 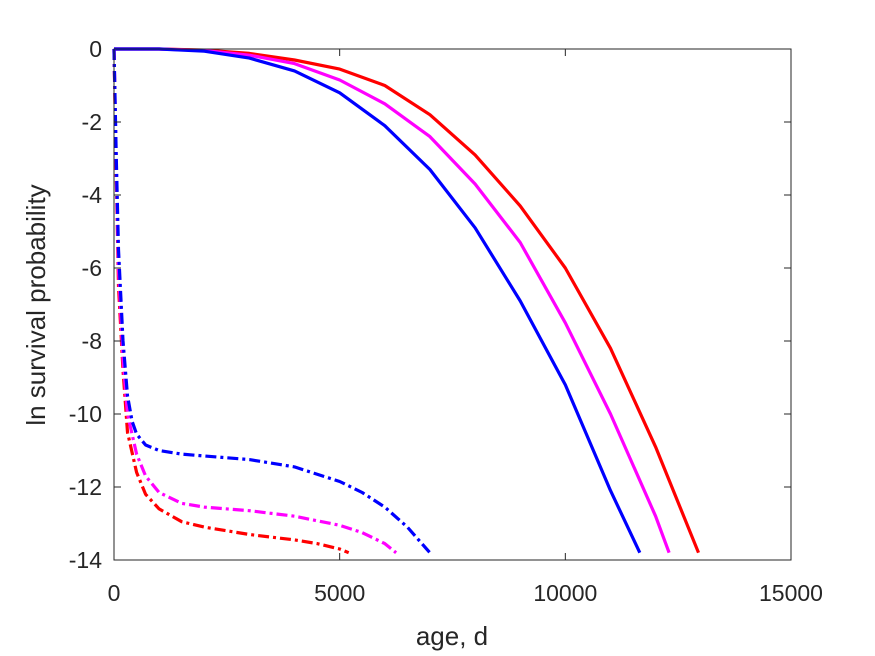 What do you see at coordinates (85, 414) in the screenshot?
I see `y-tick-label: -10` at bounding box center [85, 414].